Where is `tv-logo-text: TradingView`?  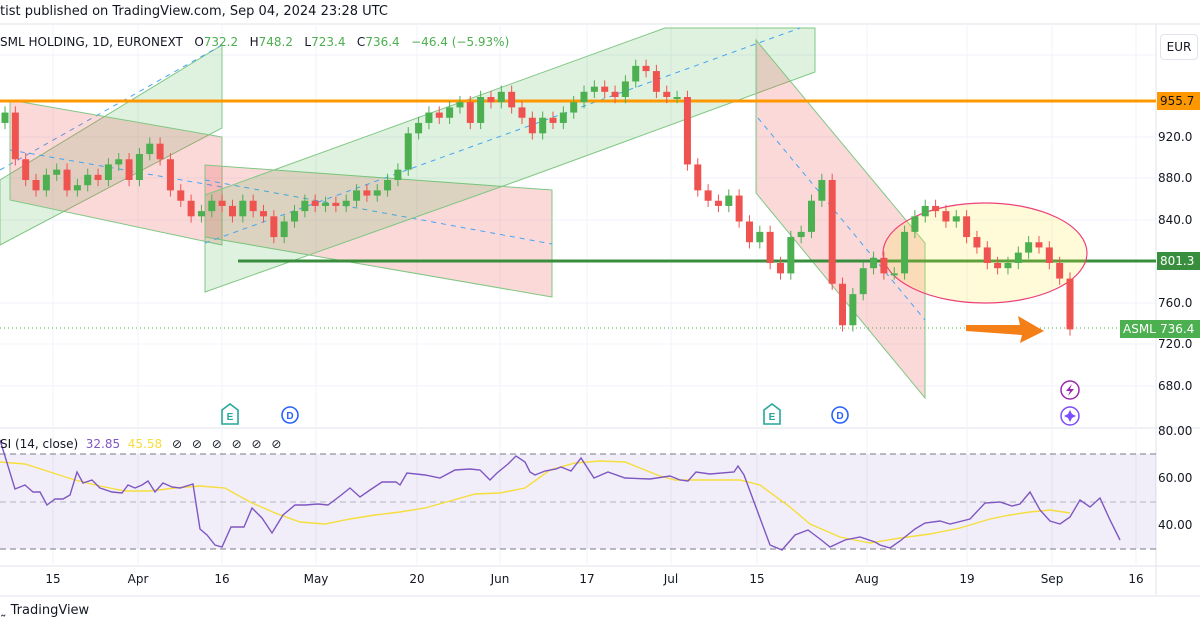 tv-logo-text: TradingView is located at coordinates (50, 610).